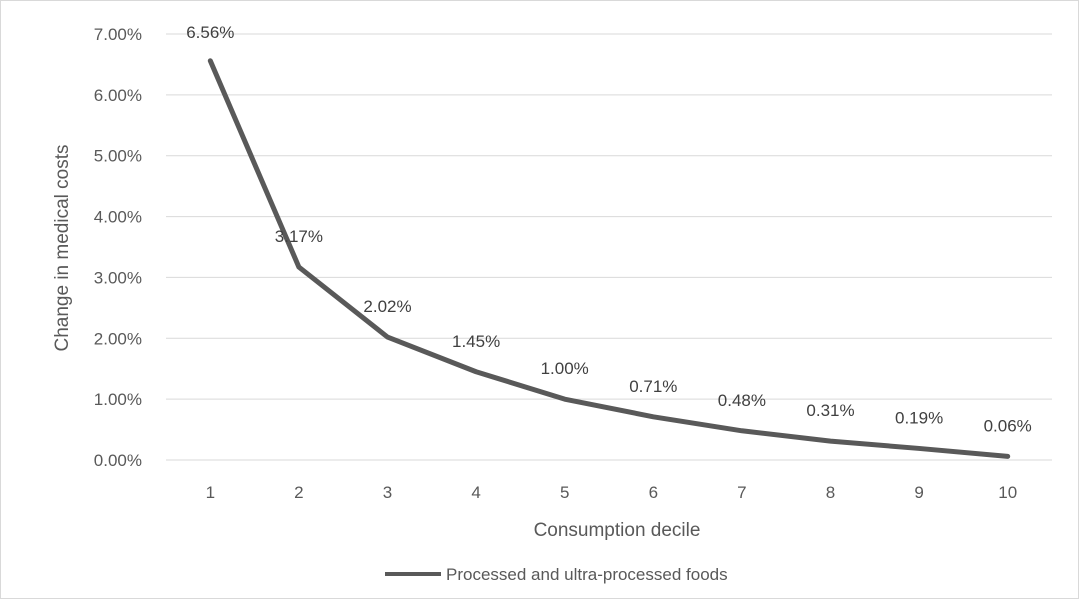 This screenshot has width=1079, height=600. Describe the element at coordinates (653, 386) in the screenshot. I see `data-label: 0.71%` at that location.